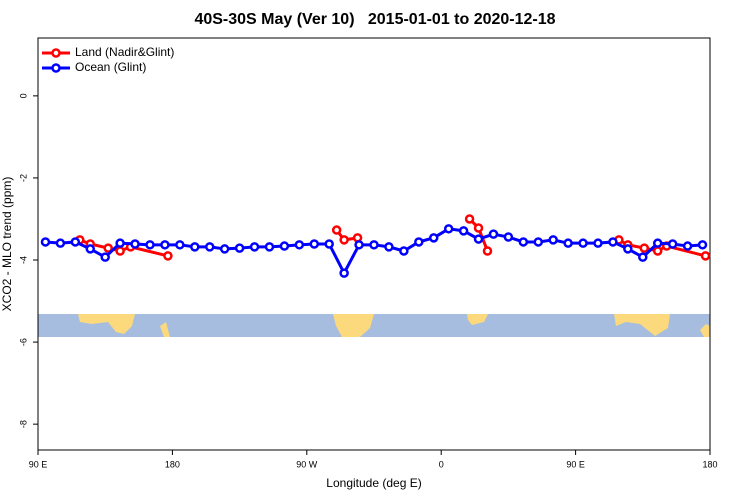 The height and width of the screenshot is (500, 750). I want to click on y-tick-label: -4, so click(23, 260).